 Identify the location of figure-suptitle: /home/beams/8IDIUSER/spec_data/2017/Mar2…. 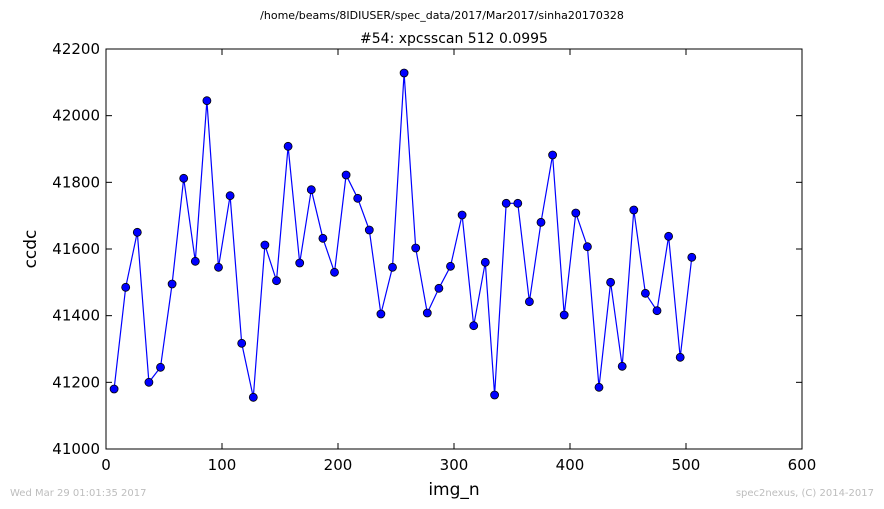
(442, 15).